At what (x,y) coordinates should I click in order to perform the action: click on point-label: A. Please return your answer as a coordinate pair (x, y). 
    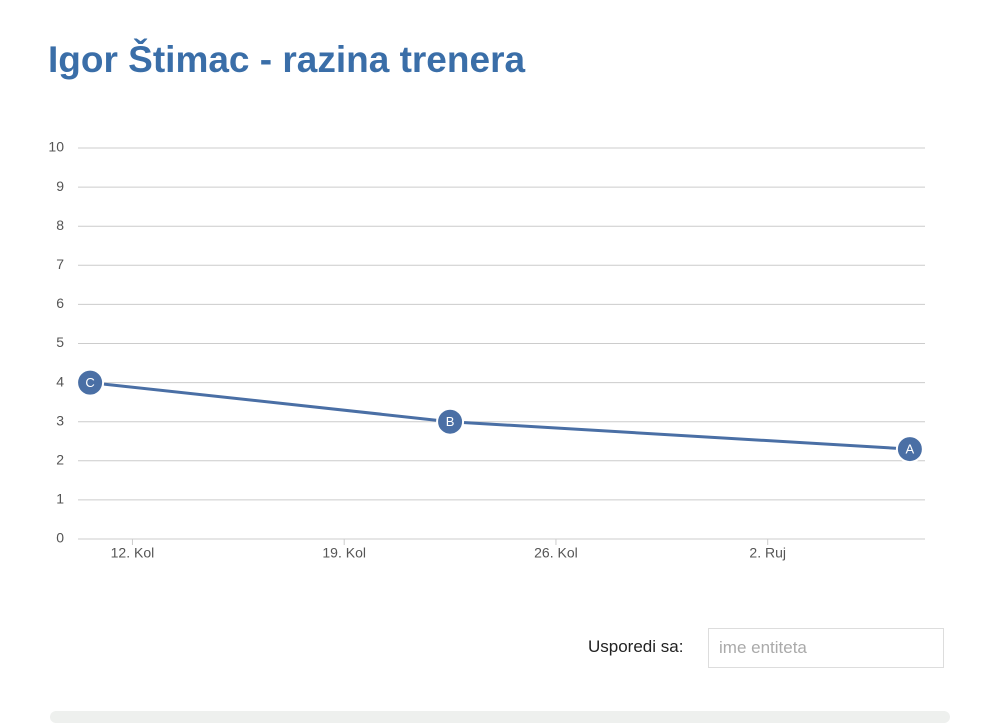
    Looking at the image, I should click on (910, 449).